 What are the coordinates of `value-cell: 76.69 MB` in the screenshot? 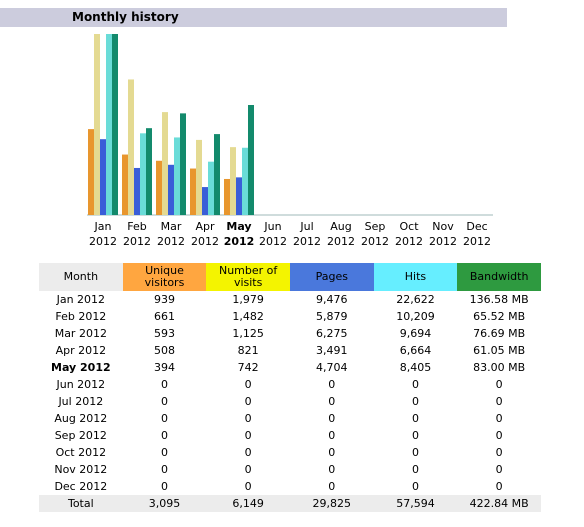 It's located at (499, 333).